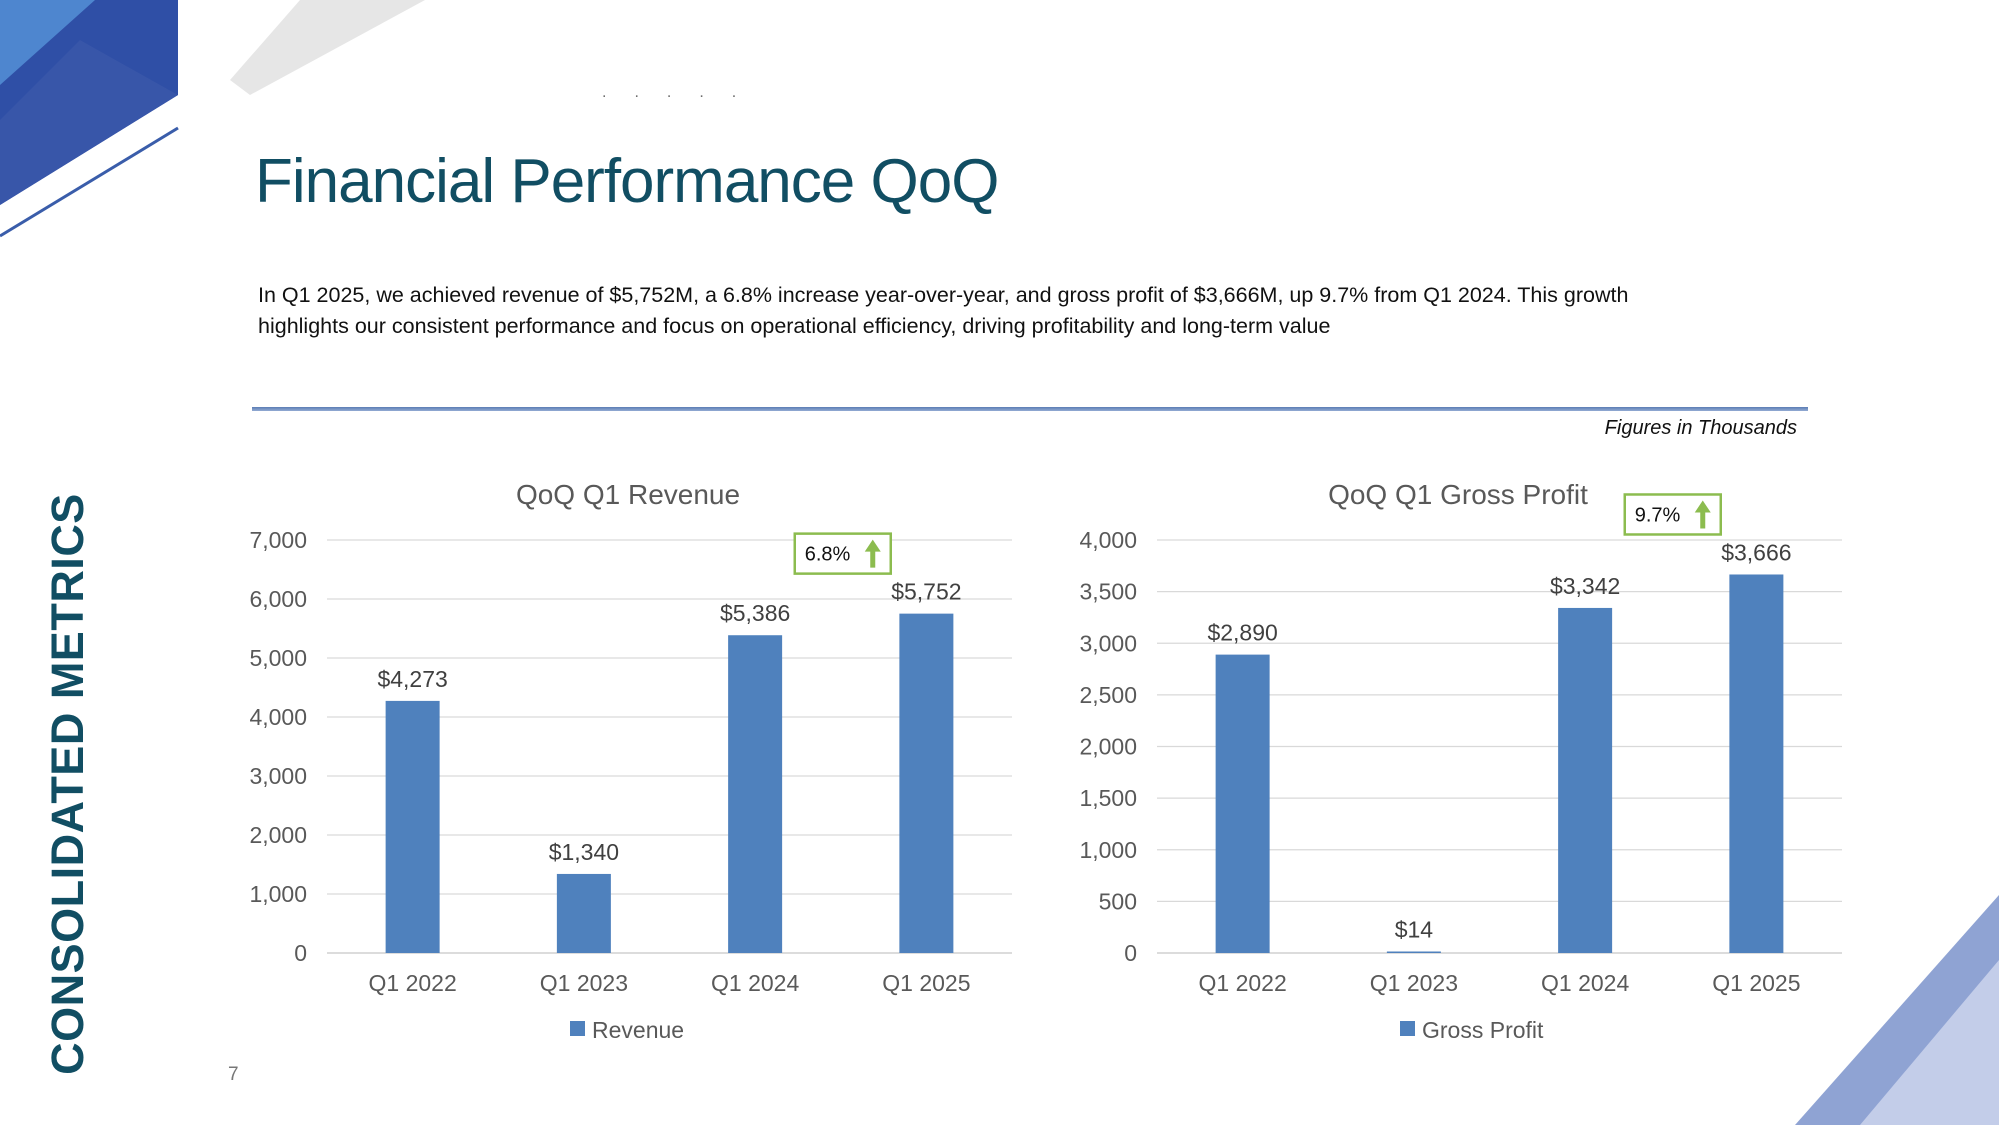  Describe the element at coordinates (828, 555) in the screenshot. I see `growth-callout-text: 6.8%` at that location.